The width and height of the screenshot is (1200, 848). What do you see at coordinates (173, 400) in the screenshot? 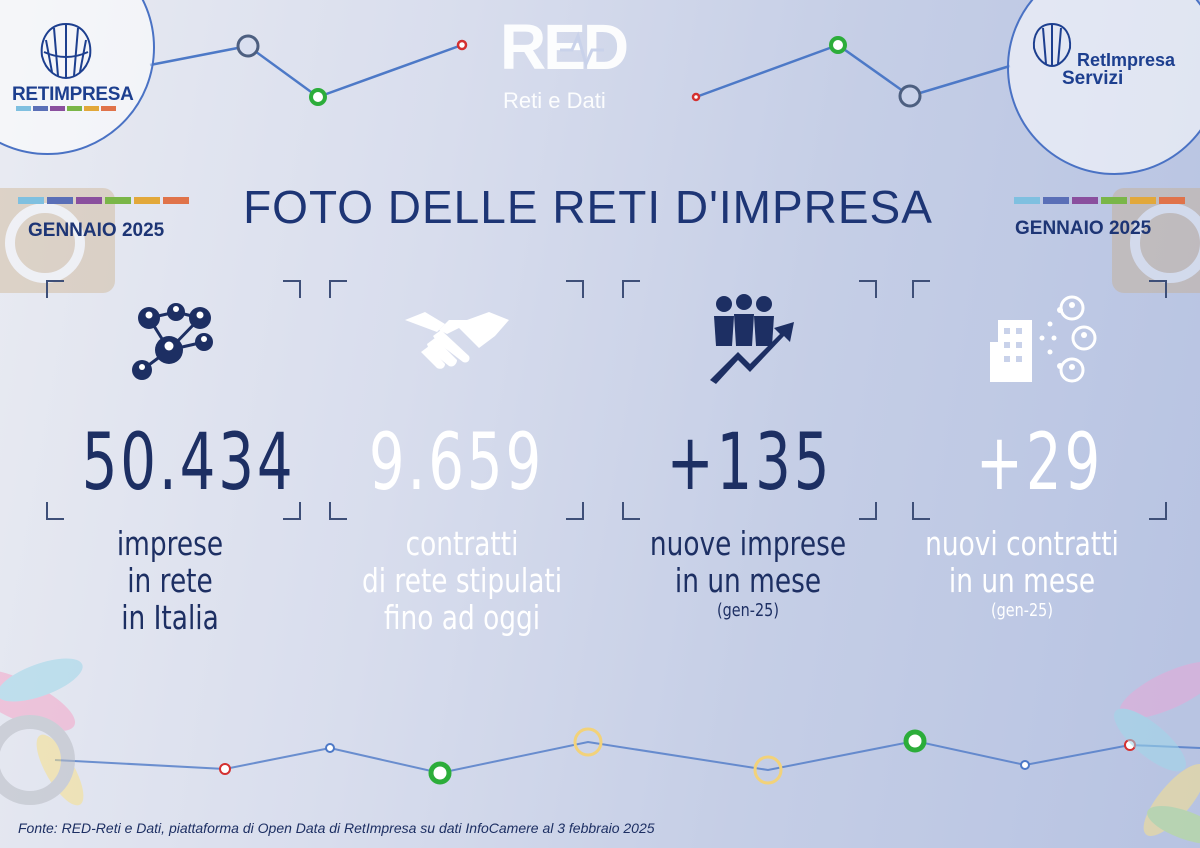
I see `stat-card-imprese: 50.434` at bounding box center [173, 400].